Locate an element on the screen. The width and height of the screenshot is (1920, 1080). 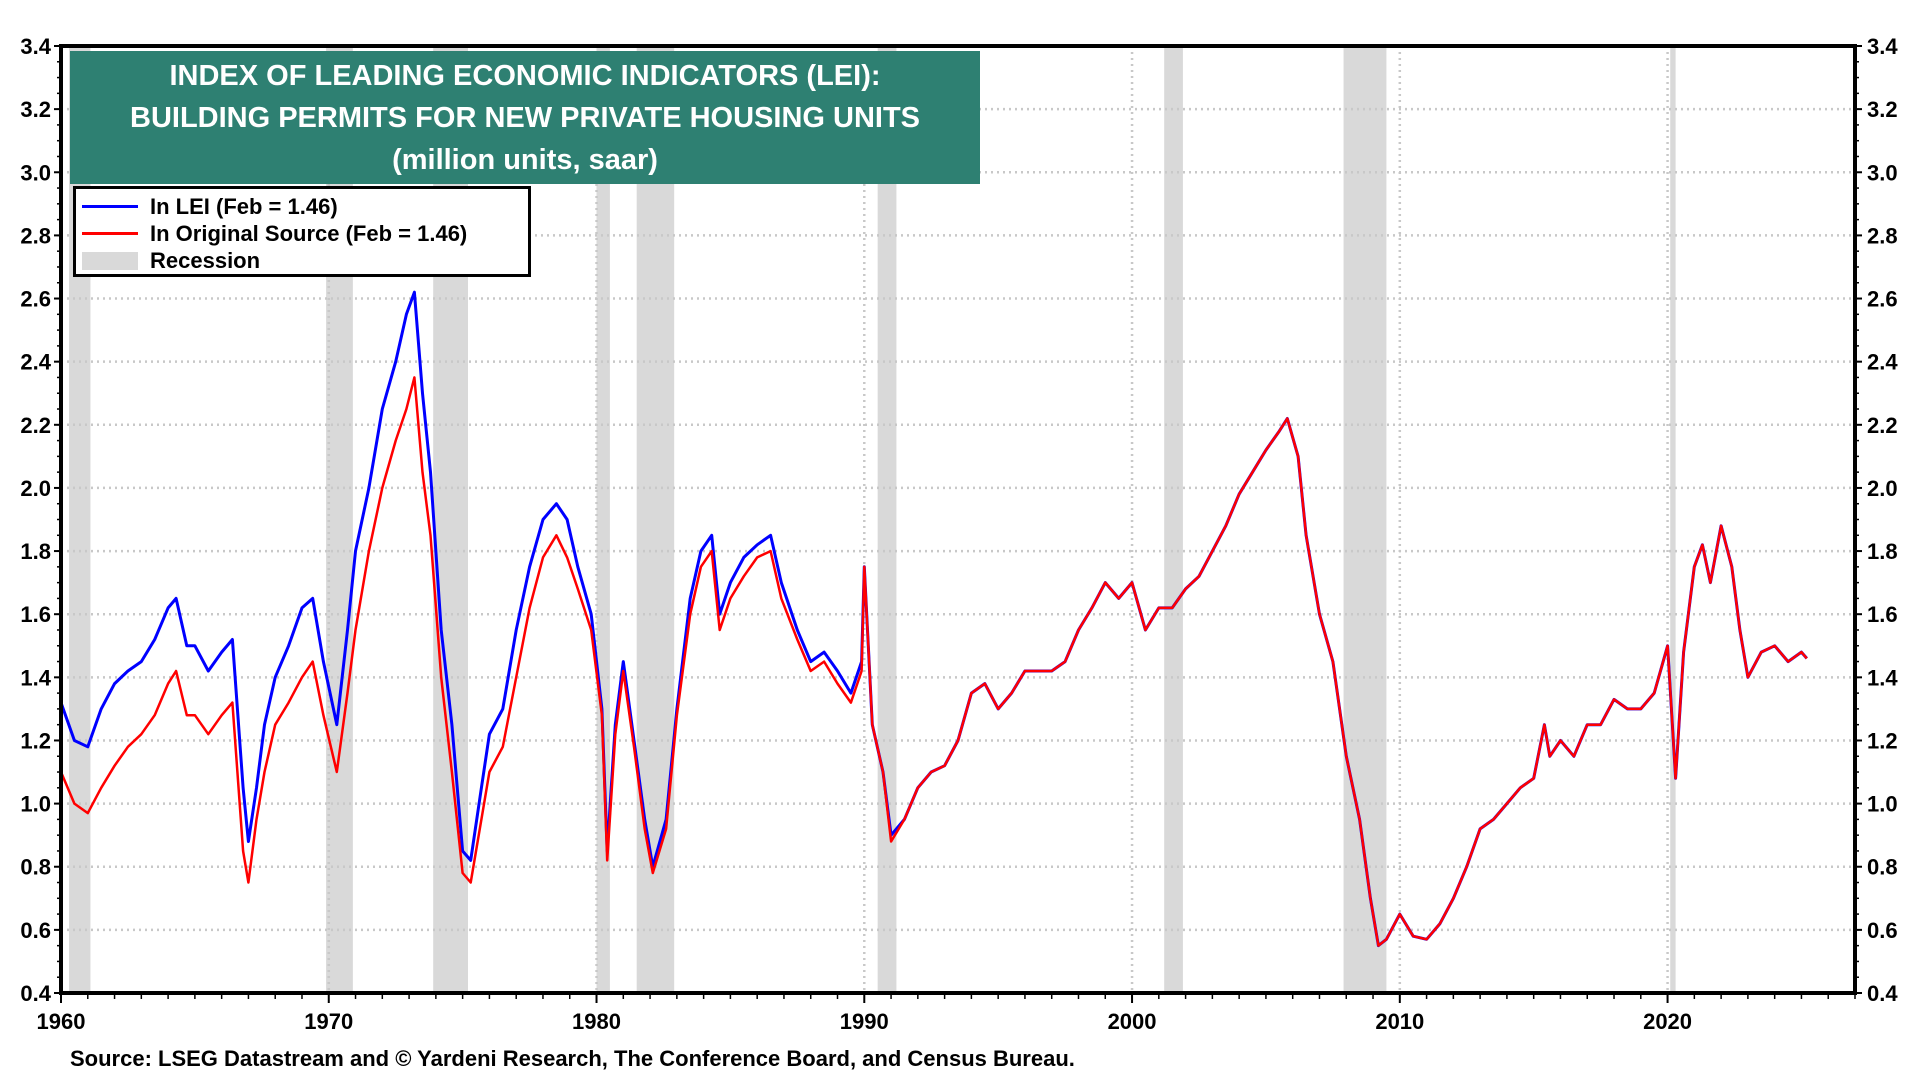
legend-swatch-red is located at coordinates (110, 233).